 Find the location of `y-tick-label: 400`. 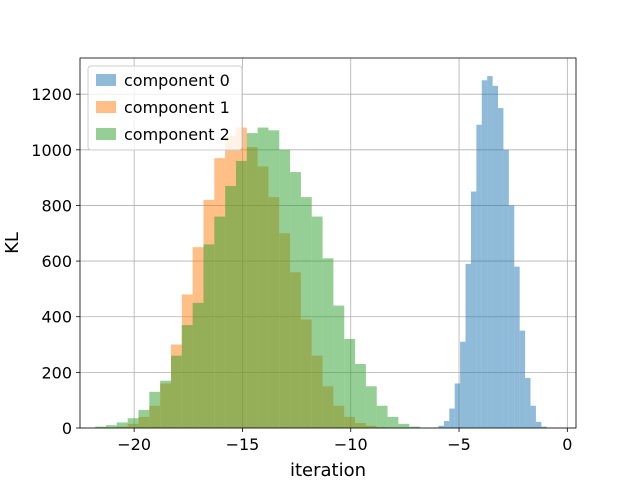

y-tick-label: 400 is located at coordinates (56, 317).